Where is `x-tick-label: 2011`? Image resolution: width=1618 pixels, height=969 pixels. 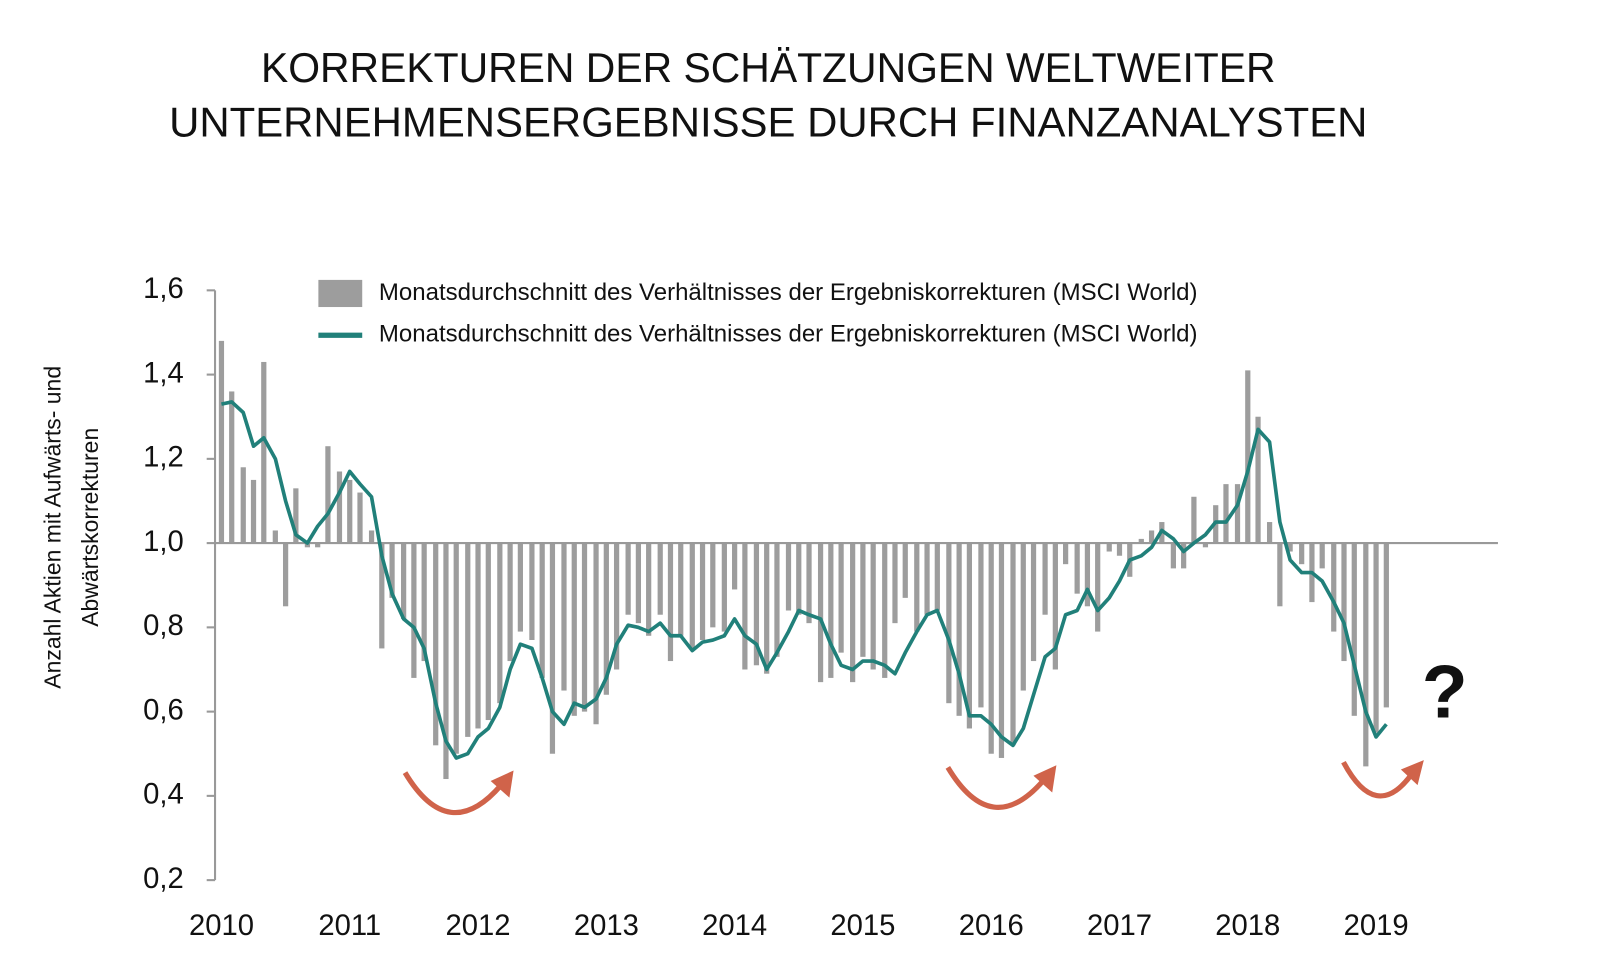 x-tick-label: 2011 is located at coordinates (349, 926).